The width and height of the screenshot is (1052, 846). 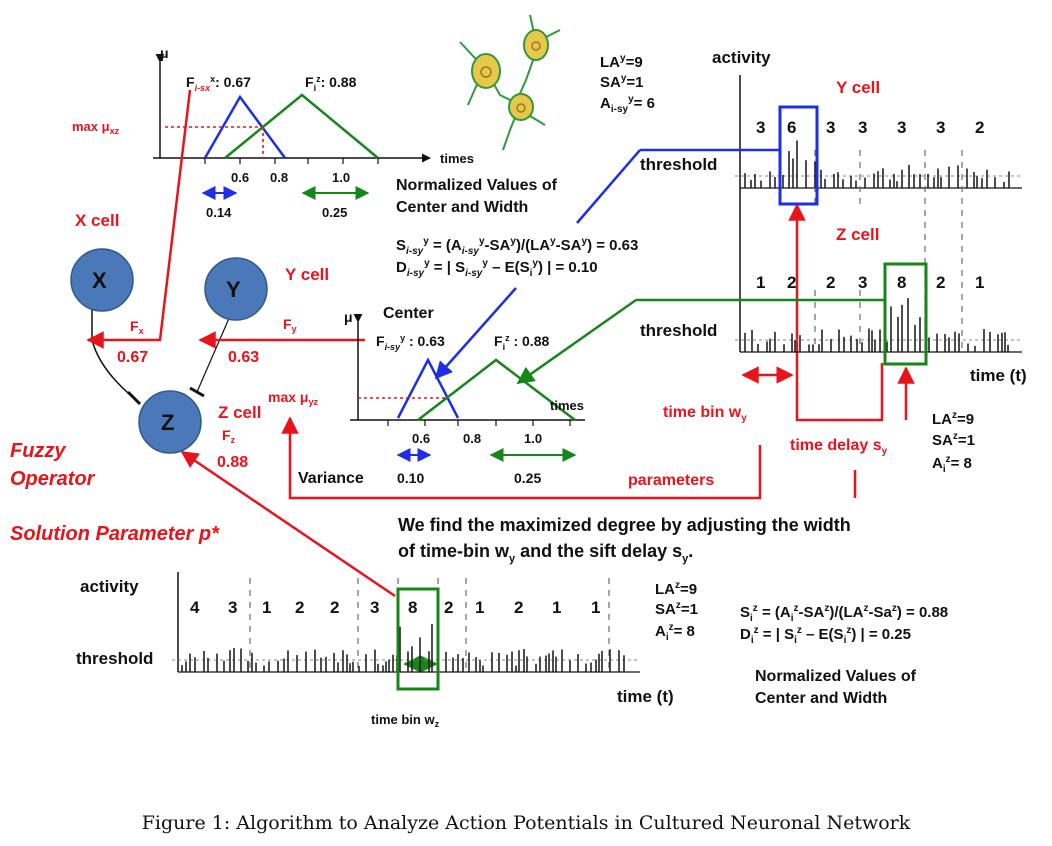 I want to click on variance-label: Variance, so click(x=331, y=478).